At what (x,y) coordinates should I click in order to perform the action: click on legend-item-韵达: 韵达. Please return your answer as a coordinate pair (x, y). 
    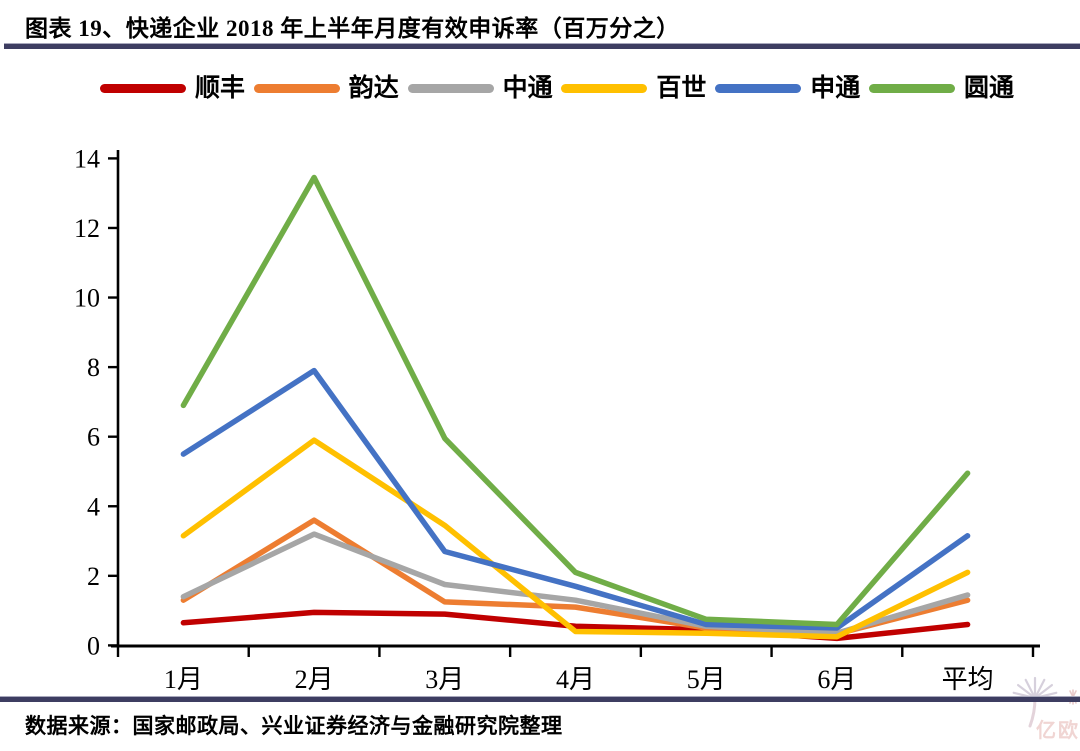
    Looking at the image, I should click on (326, 88).